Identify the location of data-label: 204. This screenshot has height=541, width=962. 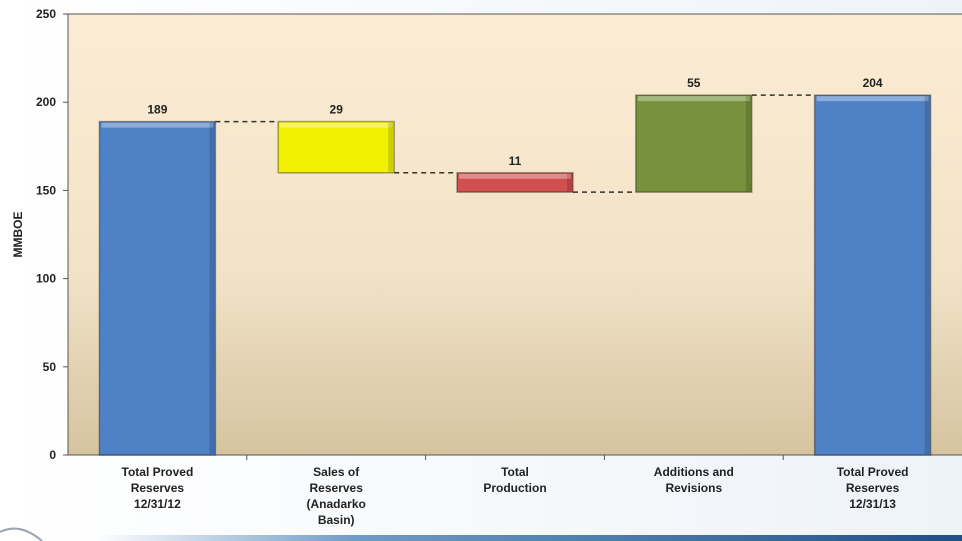
(873, 83).